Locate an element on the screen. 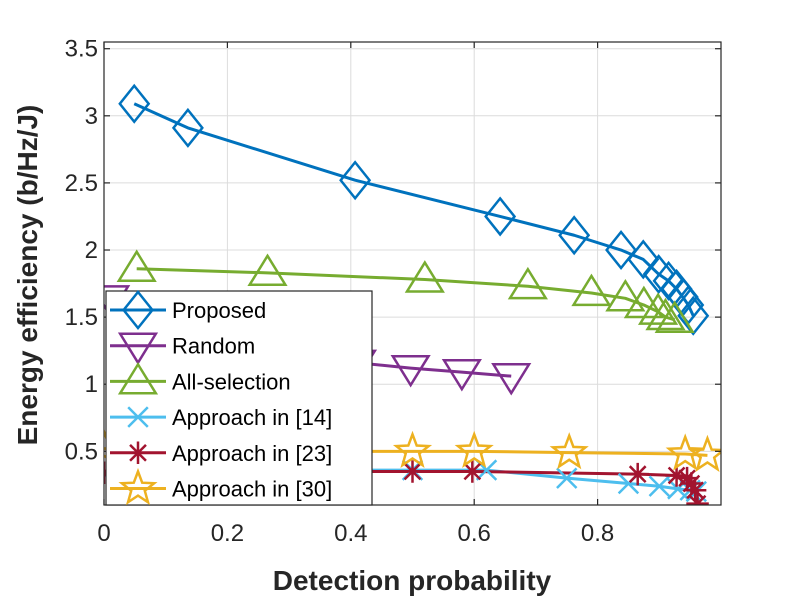 This screenshot has width=797, height=598. y-tick-label: 0.5 is located at coordinates (81, 451).